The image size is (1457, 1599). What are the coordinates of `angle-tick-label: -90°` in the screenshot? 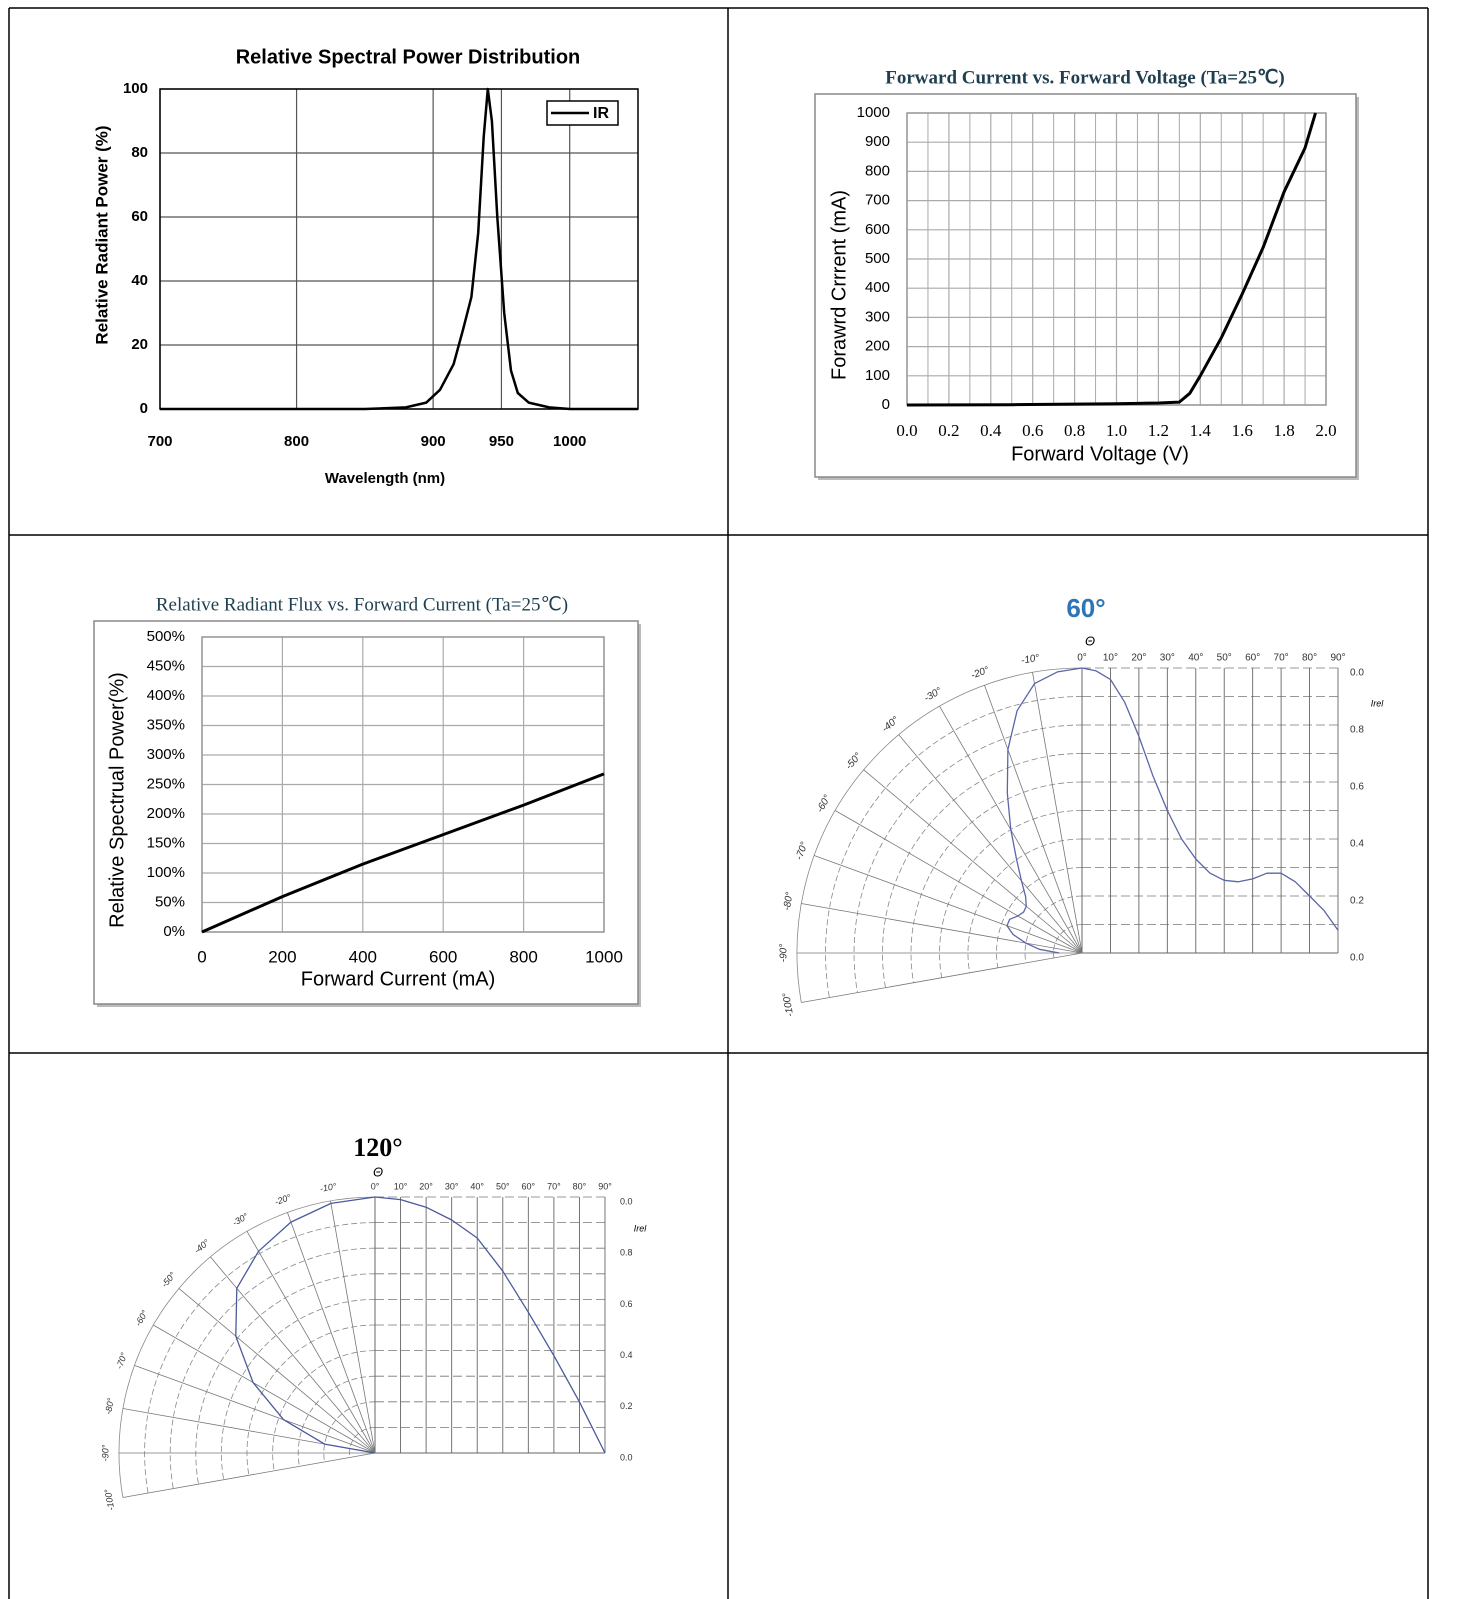 It's located at (105, 1452).